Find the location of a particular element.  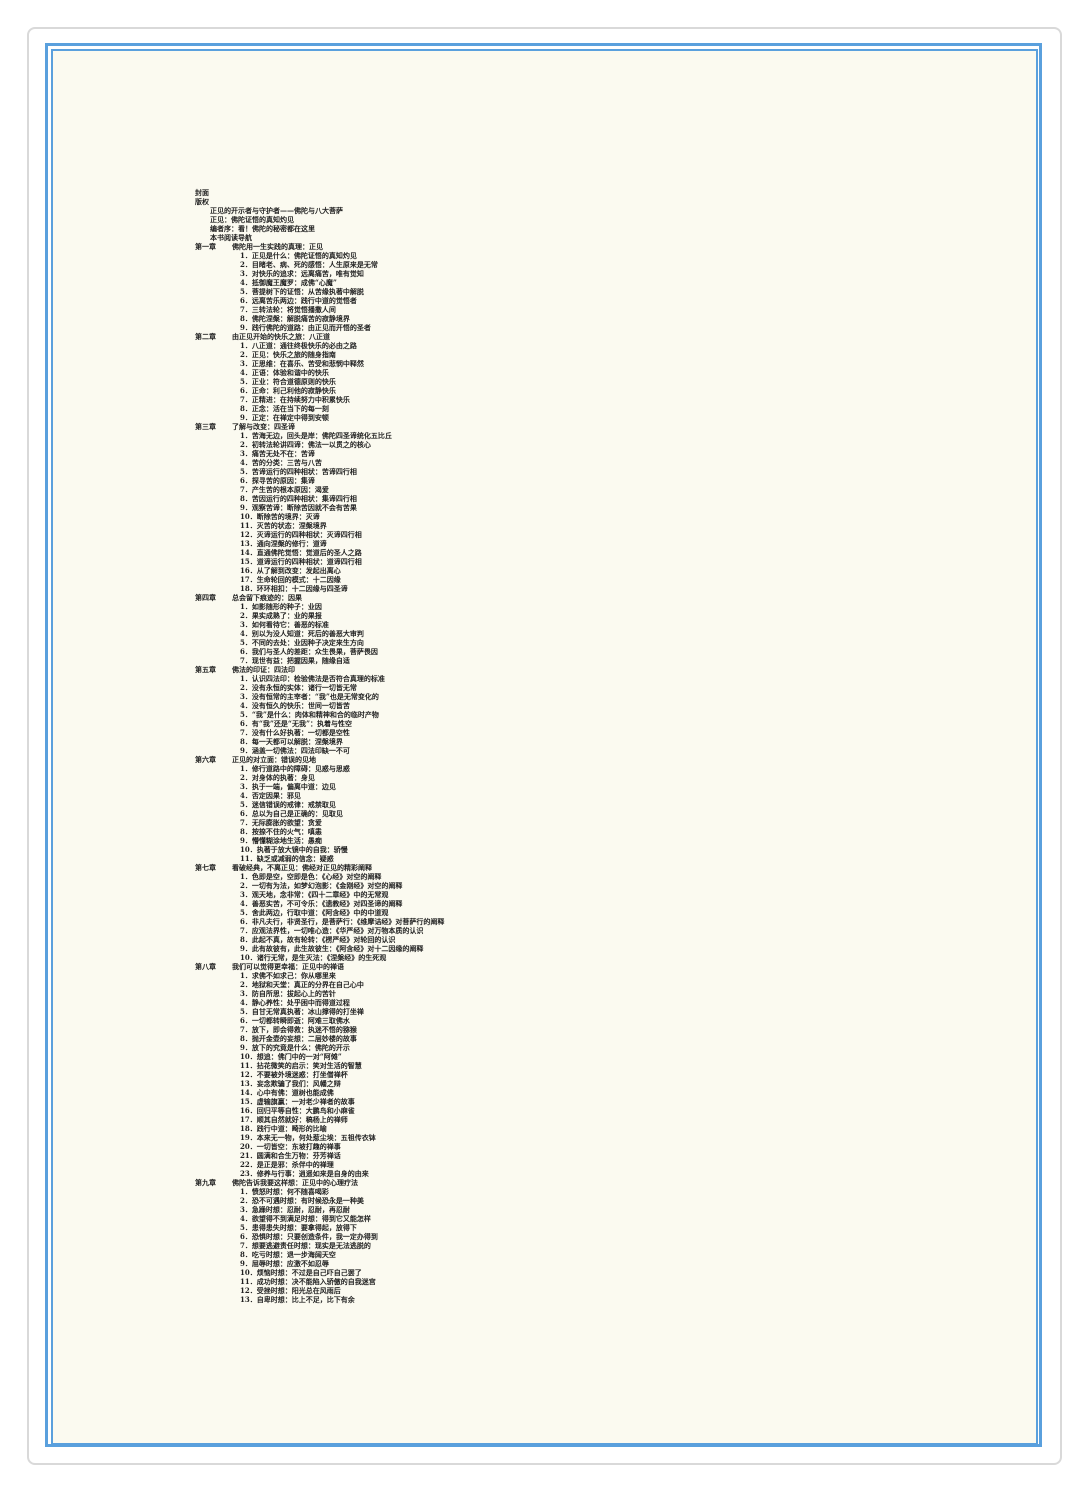

section-entry: 1．修行道路中的障碍：见惑与思惑 is located at coordinates (295, 768).